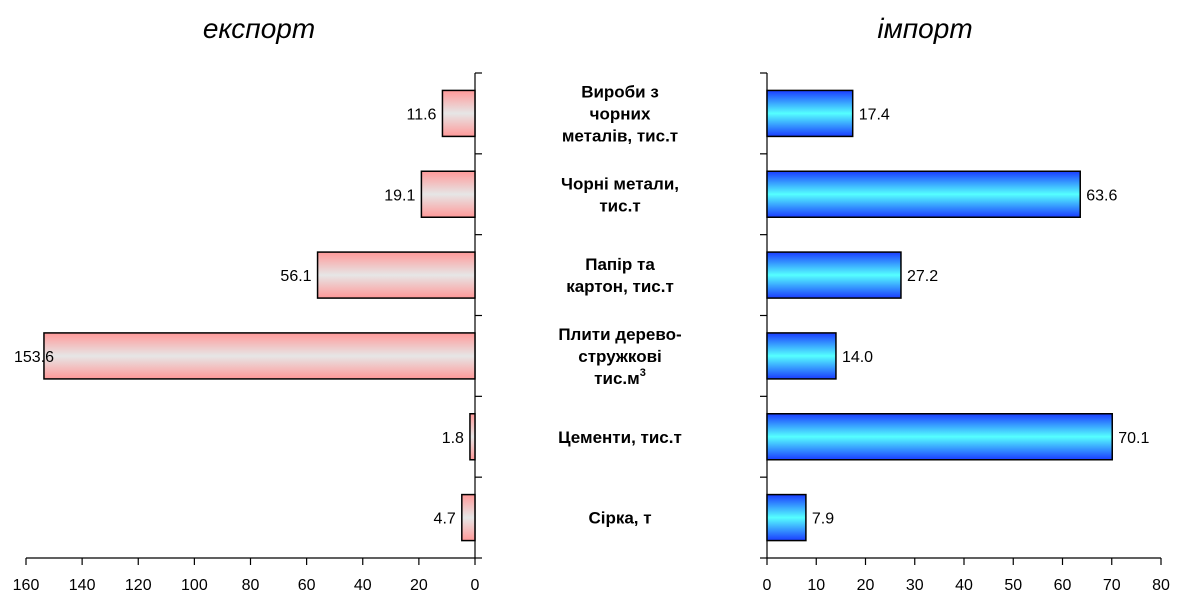 The height and width of the screenshot is (605, 1180). Describe the element at coordinates (1133, 438) in the screenshot. I see `import-value-label: 70.1` at that location.